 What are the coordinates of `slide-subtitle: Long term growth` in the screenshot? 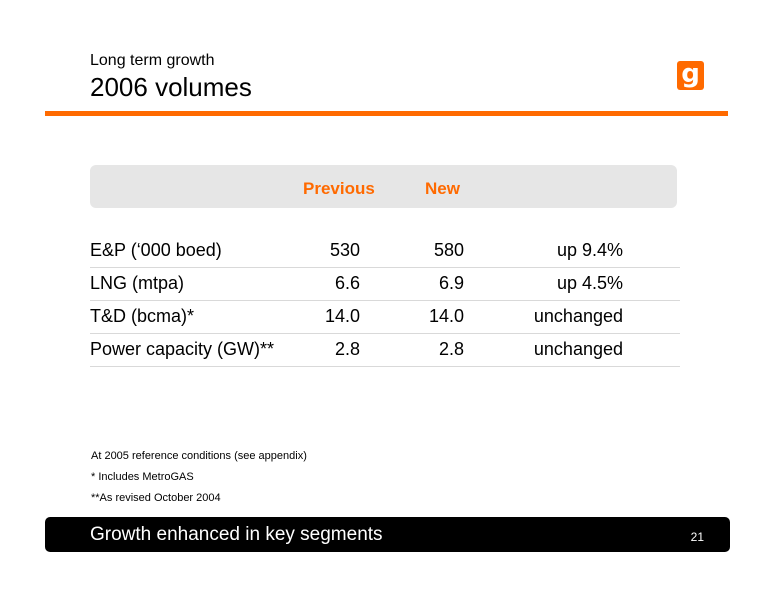 It's located at (152, 60).